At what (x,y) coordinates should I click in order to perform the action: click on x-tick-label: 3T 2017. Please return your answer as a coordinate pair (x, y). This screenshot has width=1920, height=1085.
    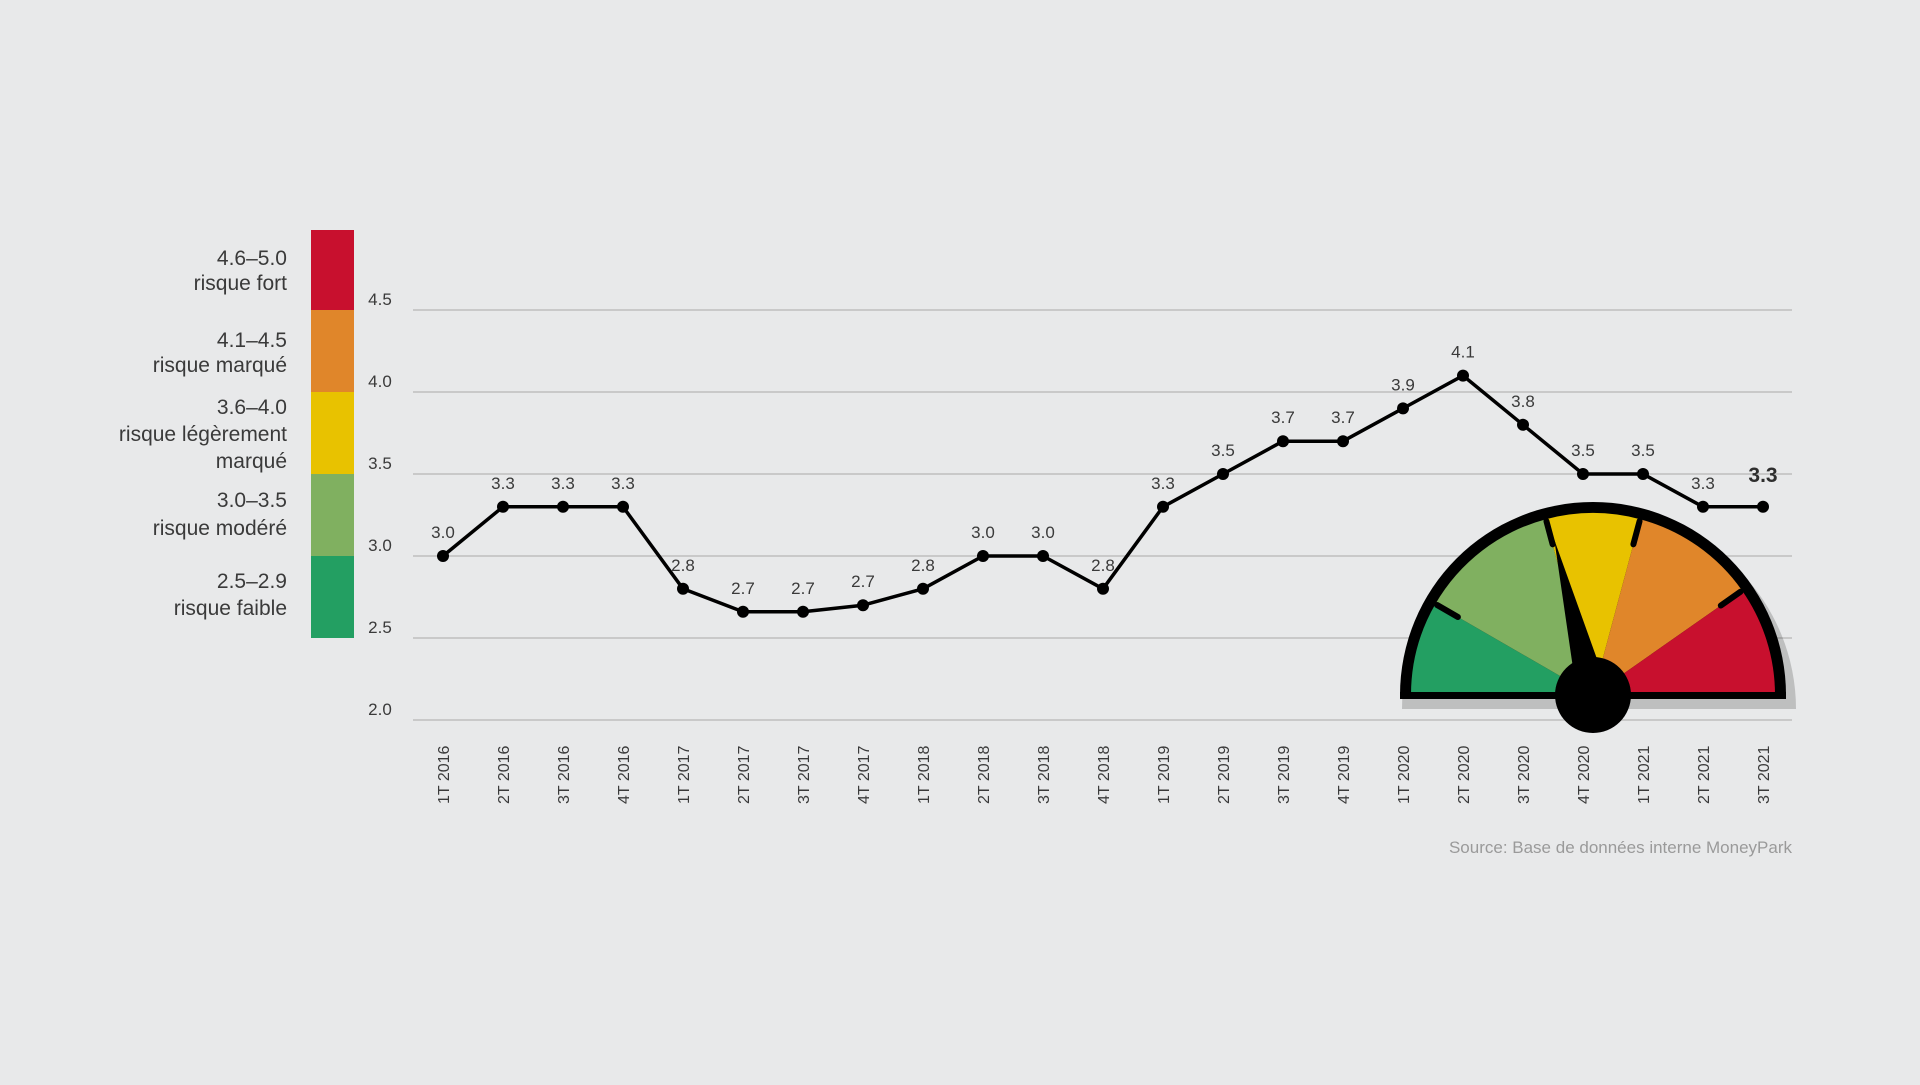
    Looking at the image, I should click on (804, 774).